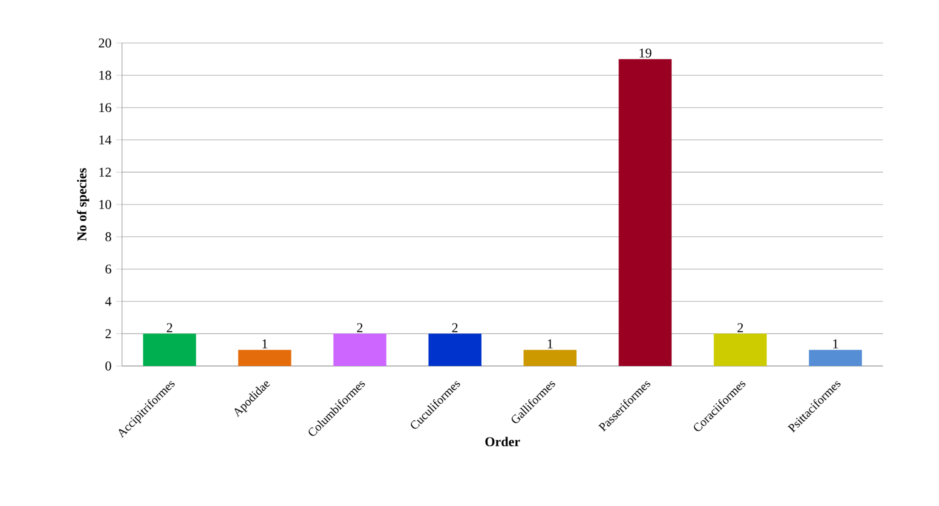 This screenshot has width=939, height=506. Describe the element at coordinates (105, 75) in the screenshot. I see `y-tick-label: 18` at that location.